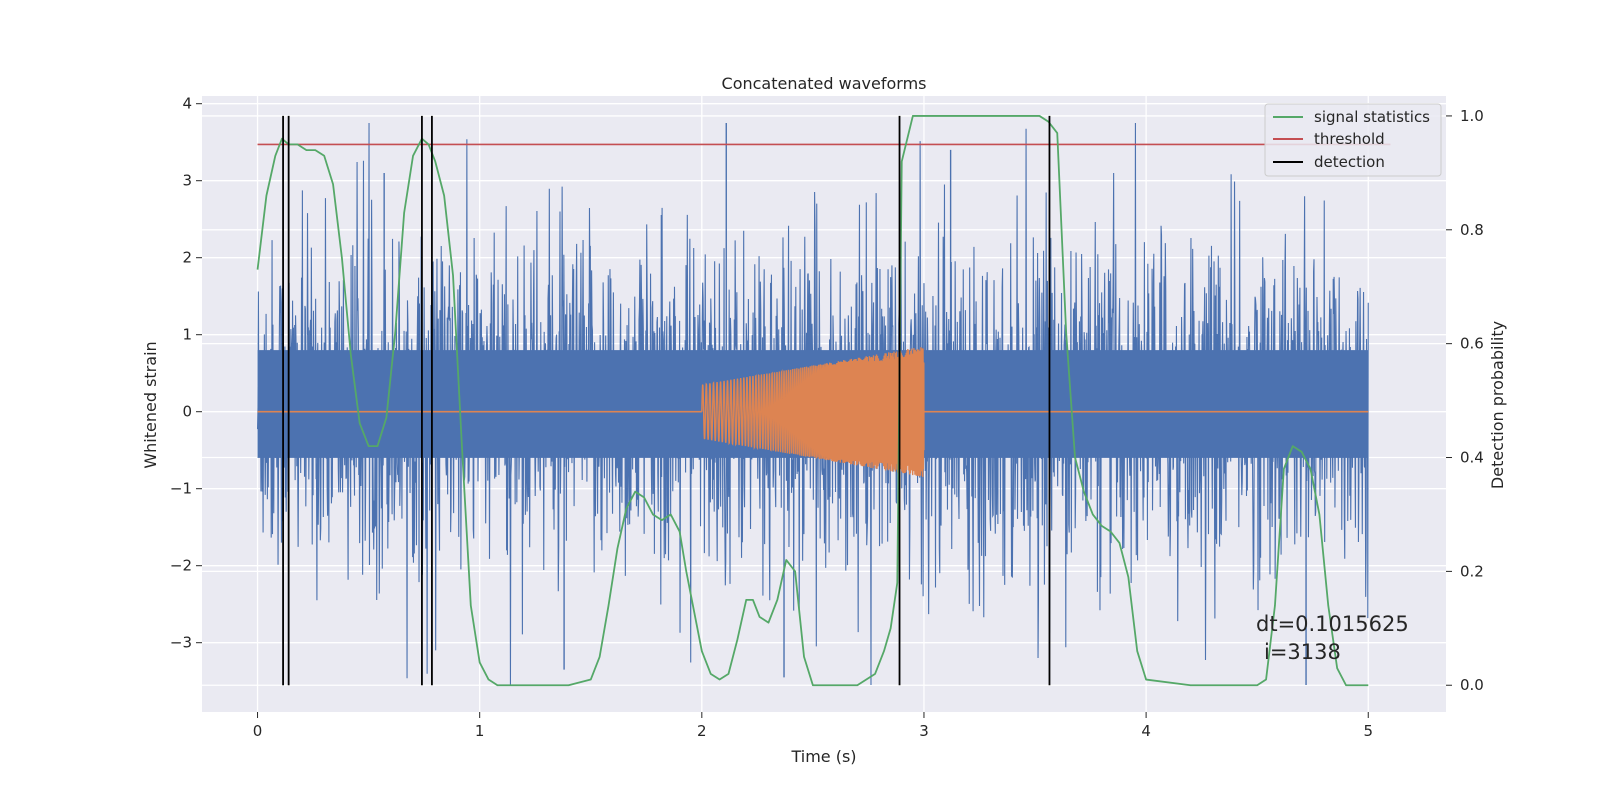 The height and width of the screenshot is (800, 1600). I want to click on y-right-tick-label: 0.2, so click(1472, 571).